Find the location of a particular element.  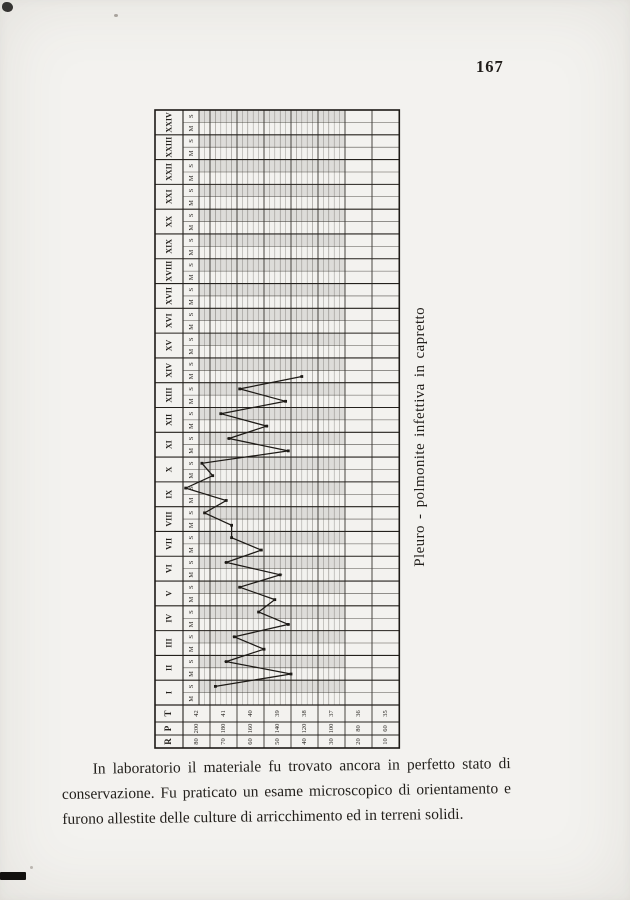

svg-text: P is located at coordinates (168, 728).